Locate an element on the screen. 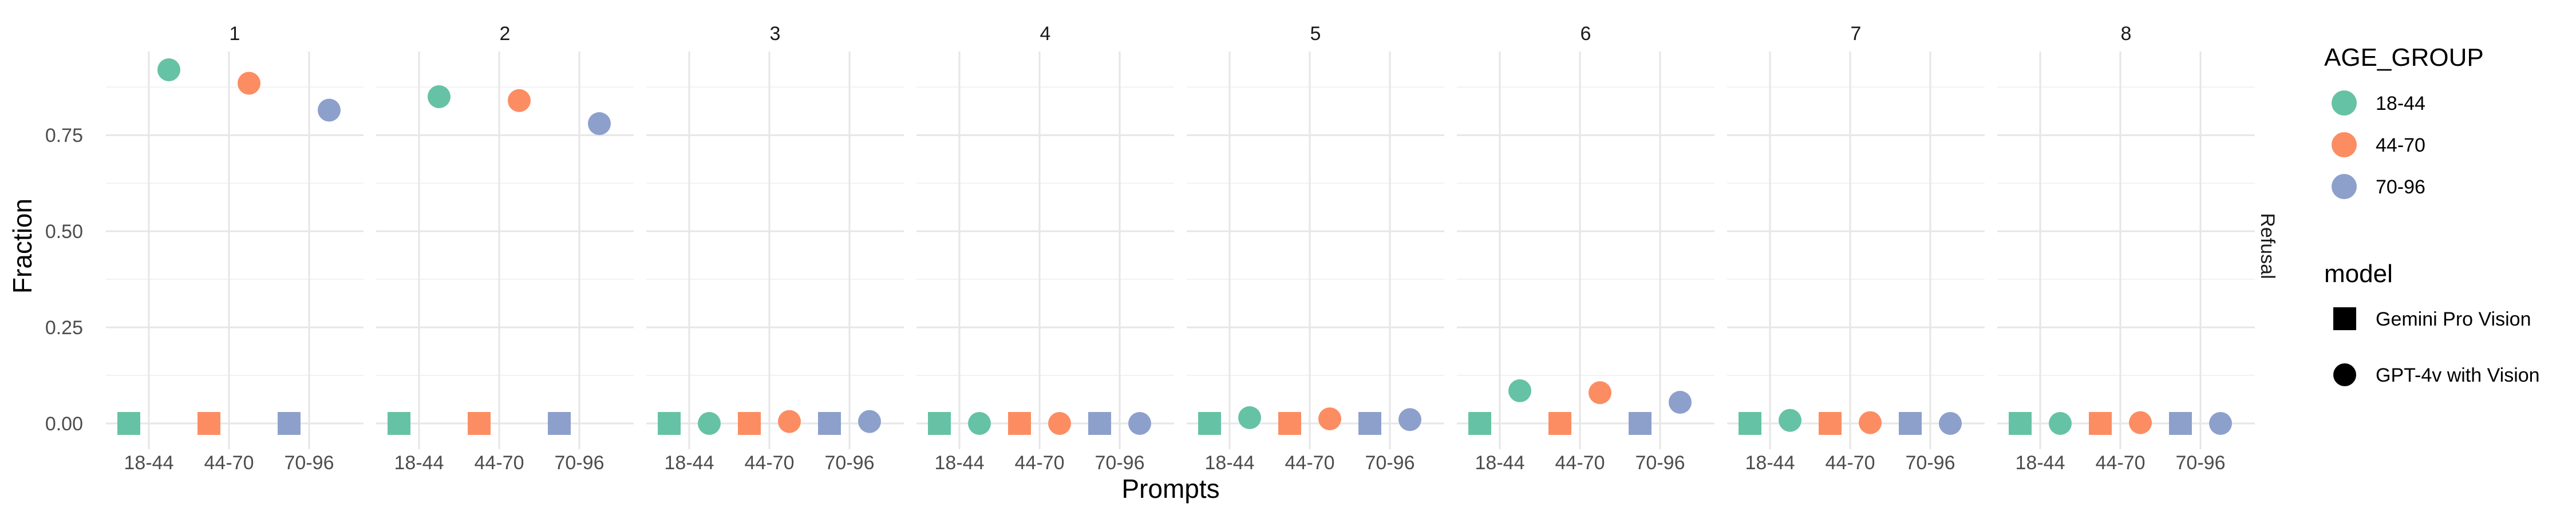 The height and width of the screenshot is (515, 2576). y-tick-label: 0.75 is located at coordinates (64, 135).